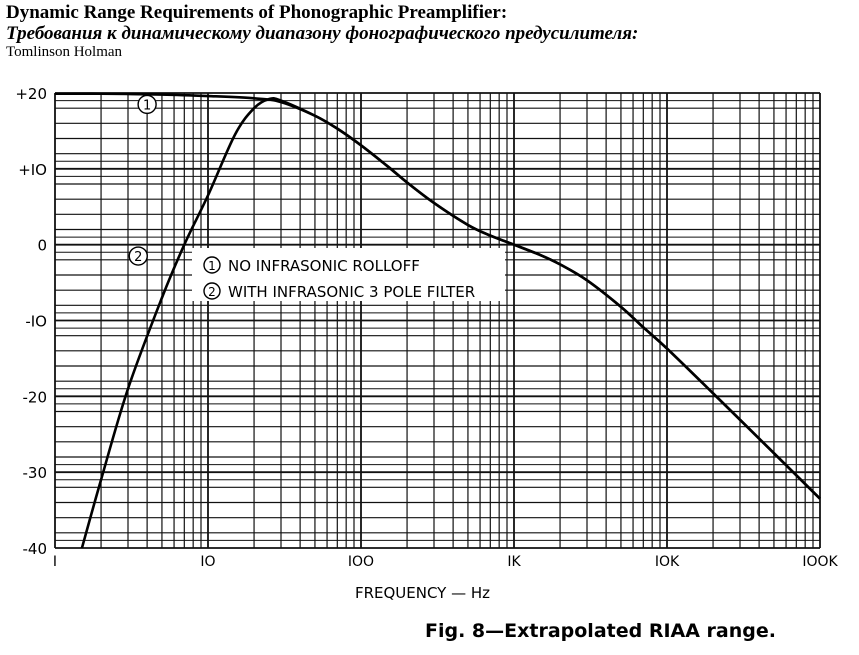  What do you see at coordinates (32, 170) in the screenshot?
I see `y-tick-label: +IO` at bounding box center [32, 170].